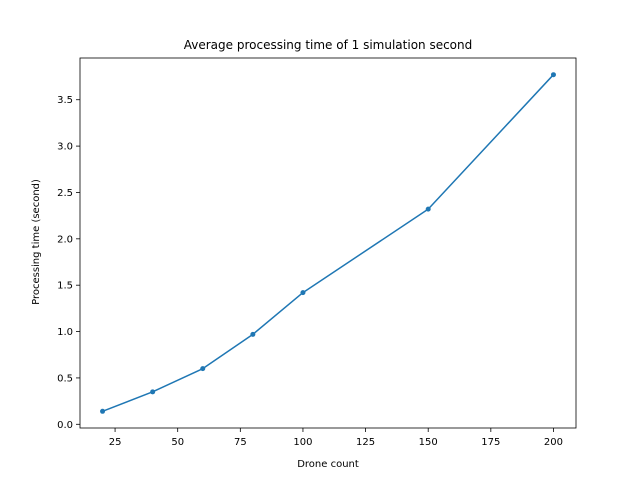 The height and width of the screenshot is (480, 640). I want to click on y-tick-label: 2.5, so click(65, 193).